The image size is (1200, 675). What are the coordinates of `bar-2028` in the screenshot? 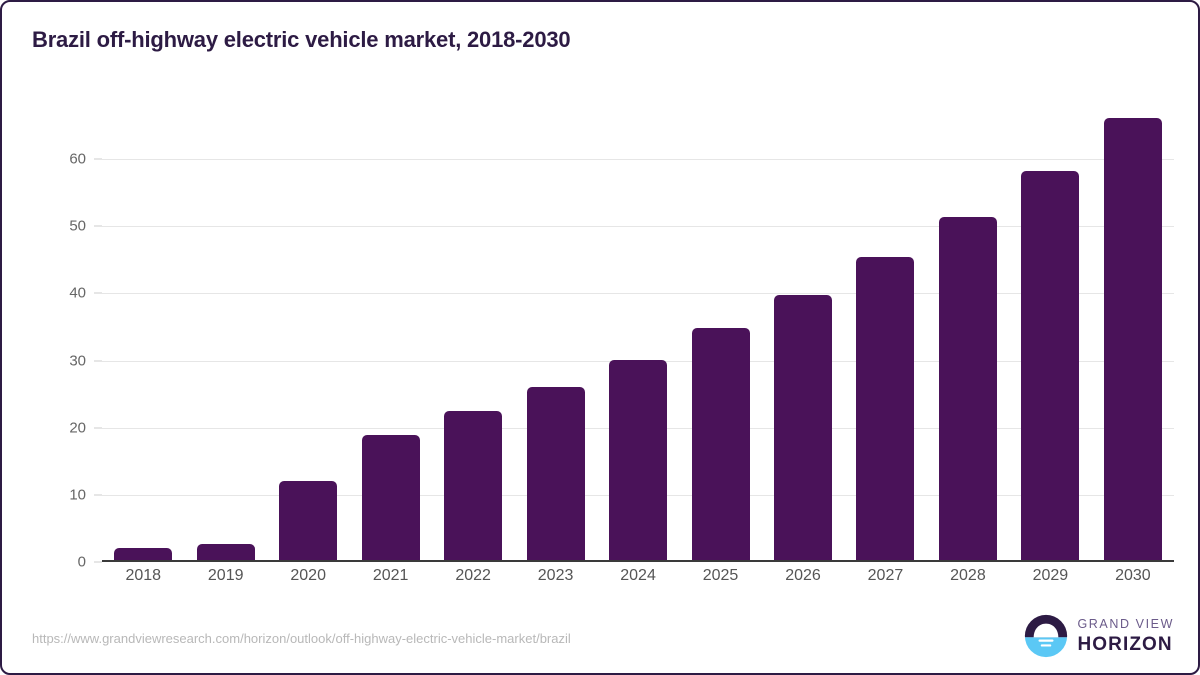 It's located at (967, 389).